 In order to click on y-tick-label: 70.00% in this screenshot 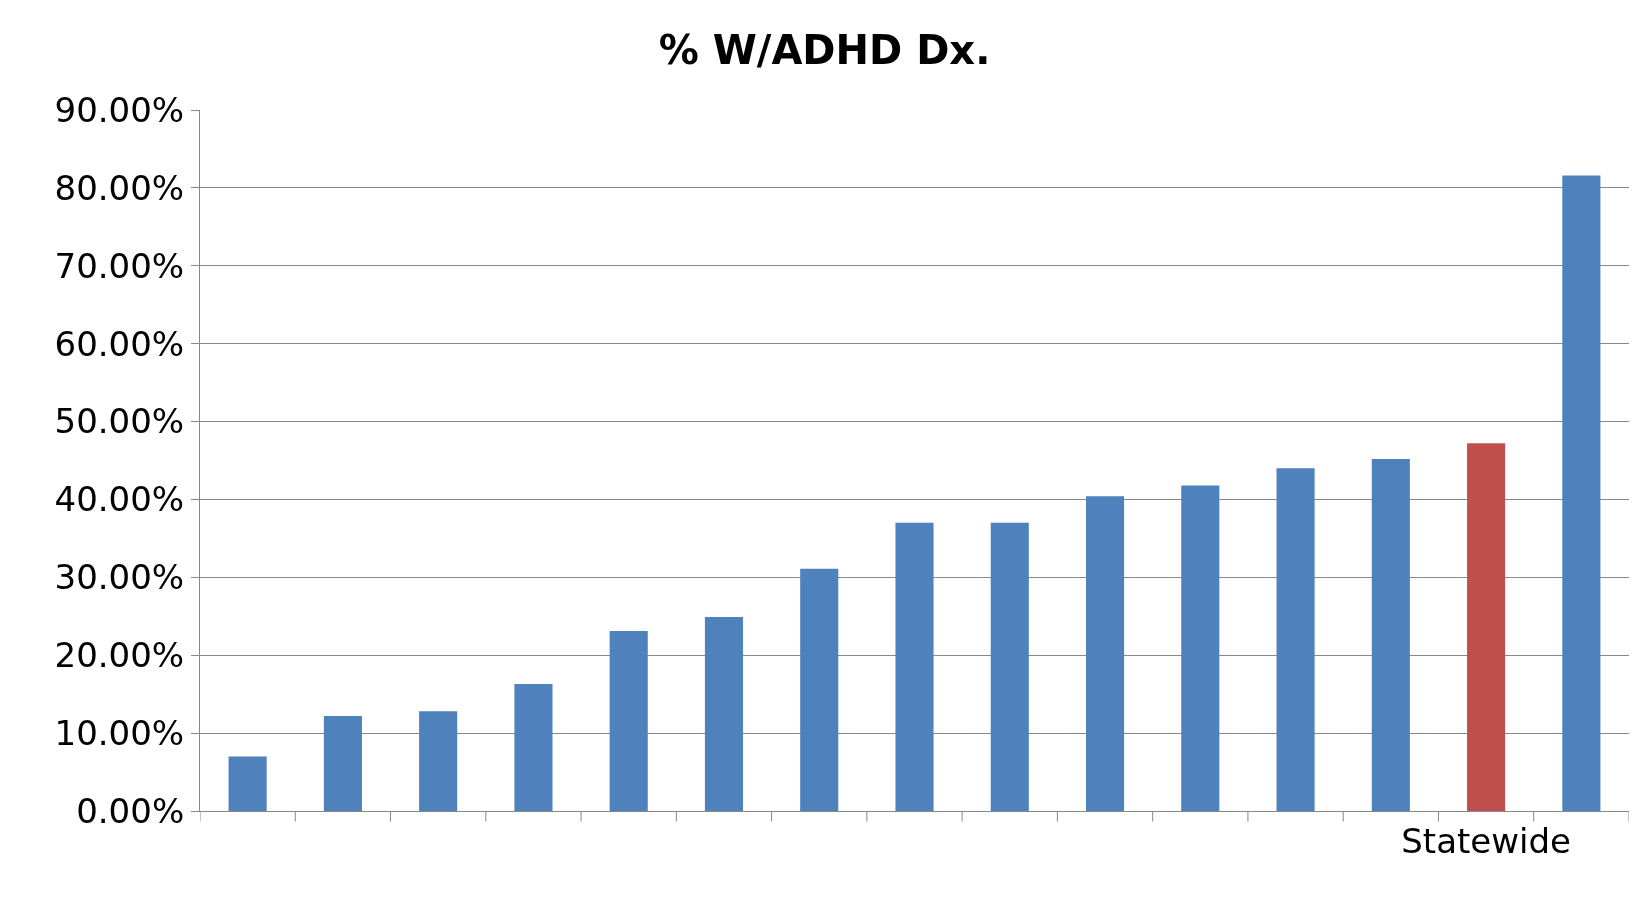, I will do `click(119, 265)`.